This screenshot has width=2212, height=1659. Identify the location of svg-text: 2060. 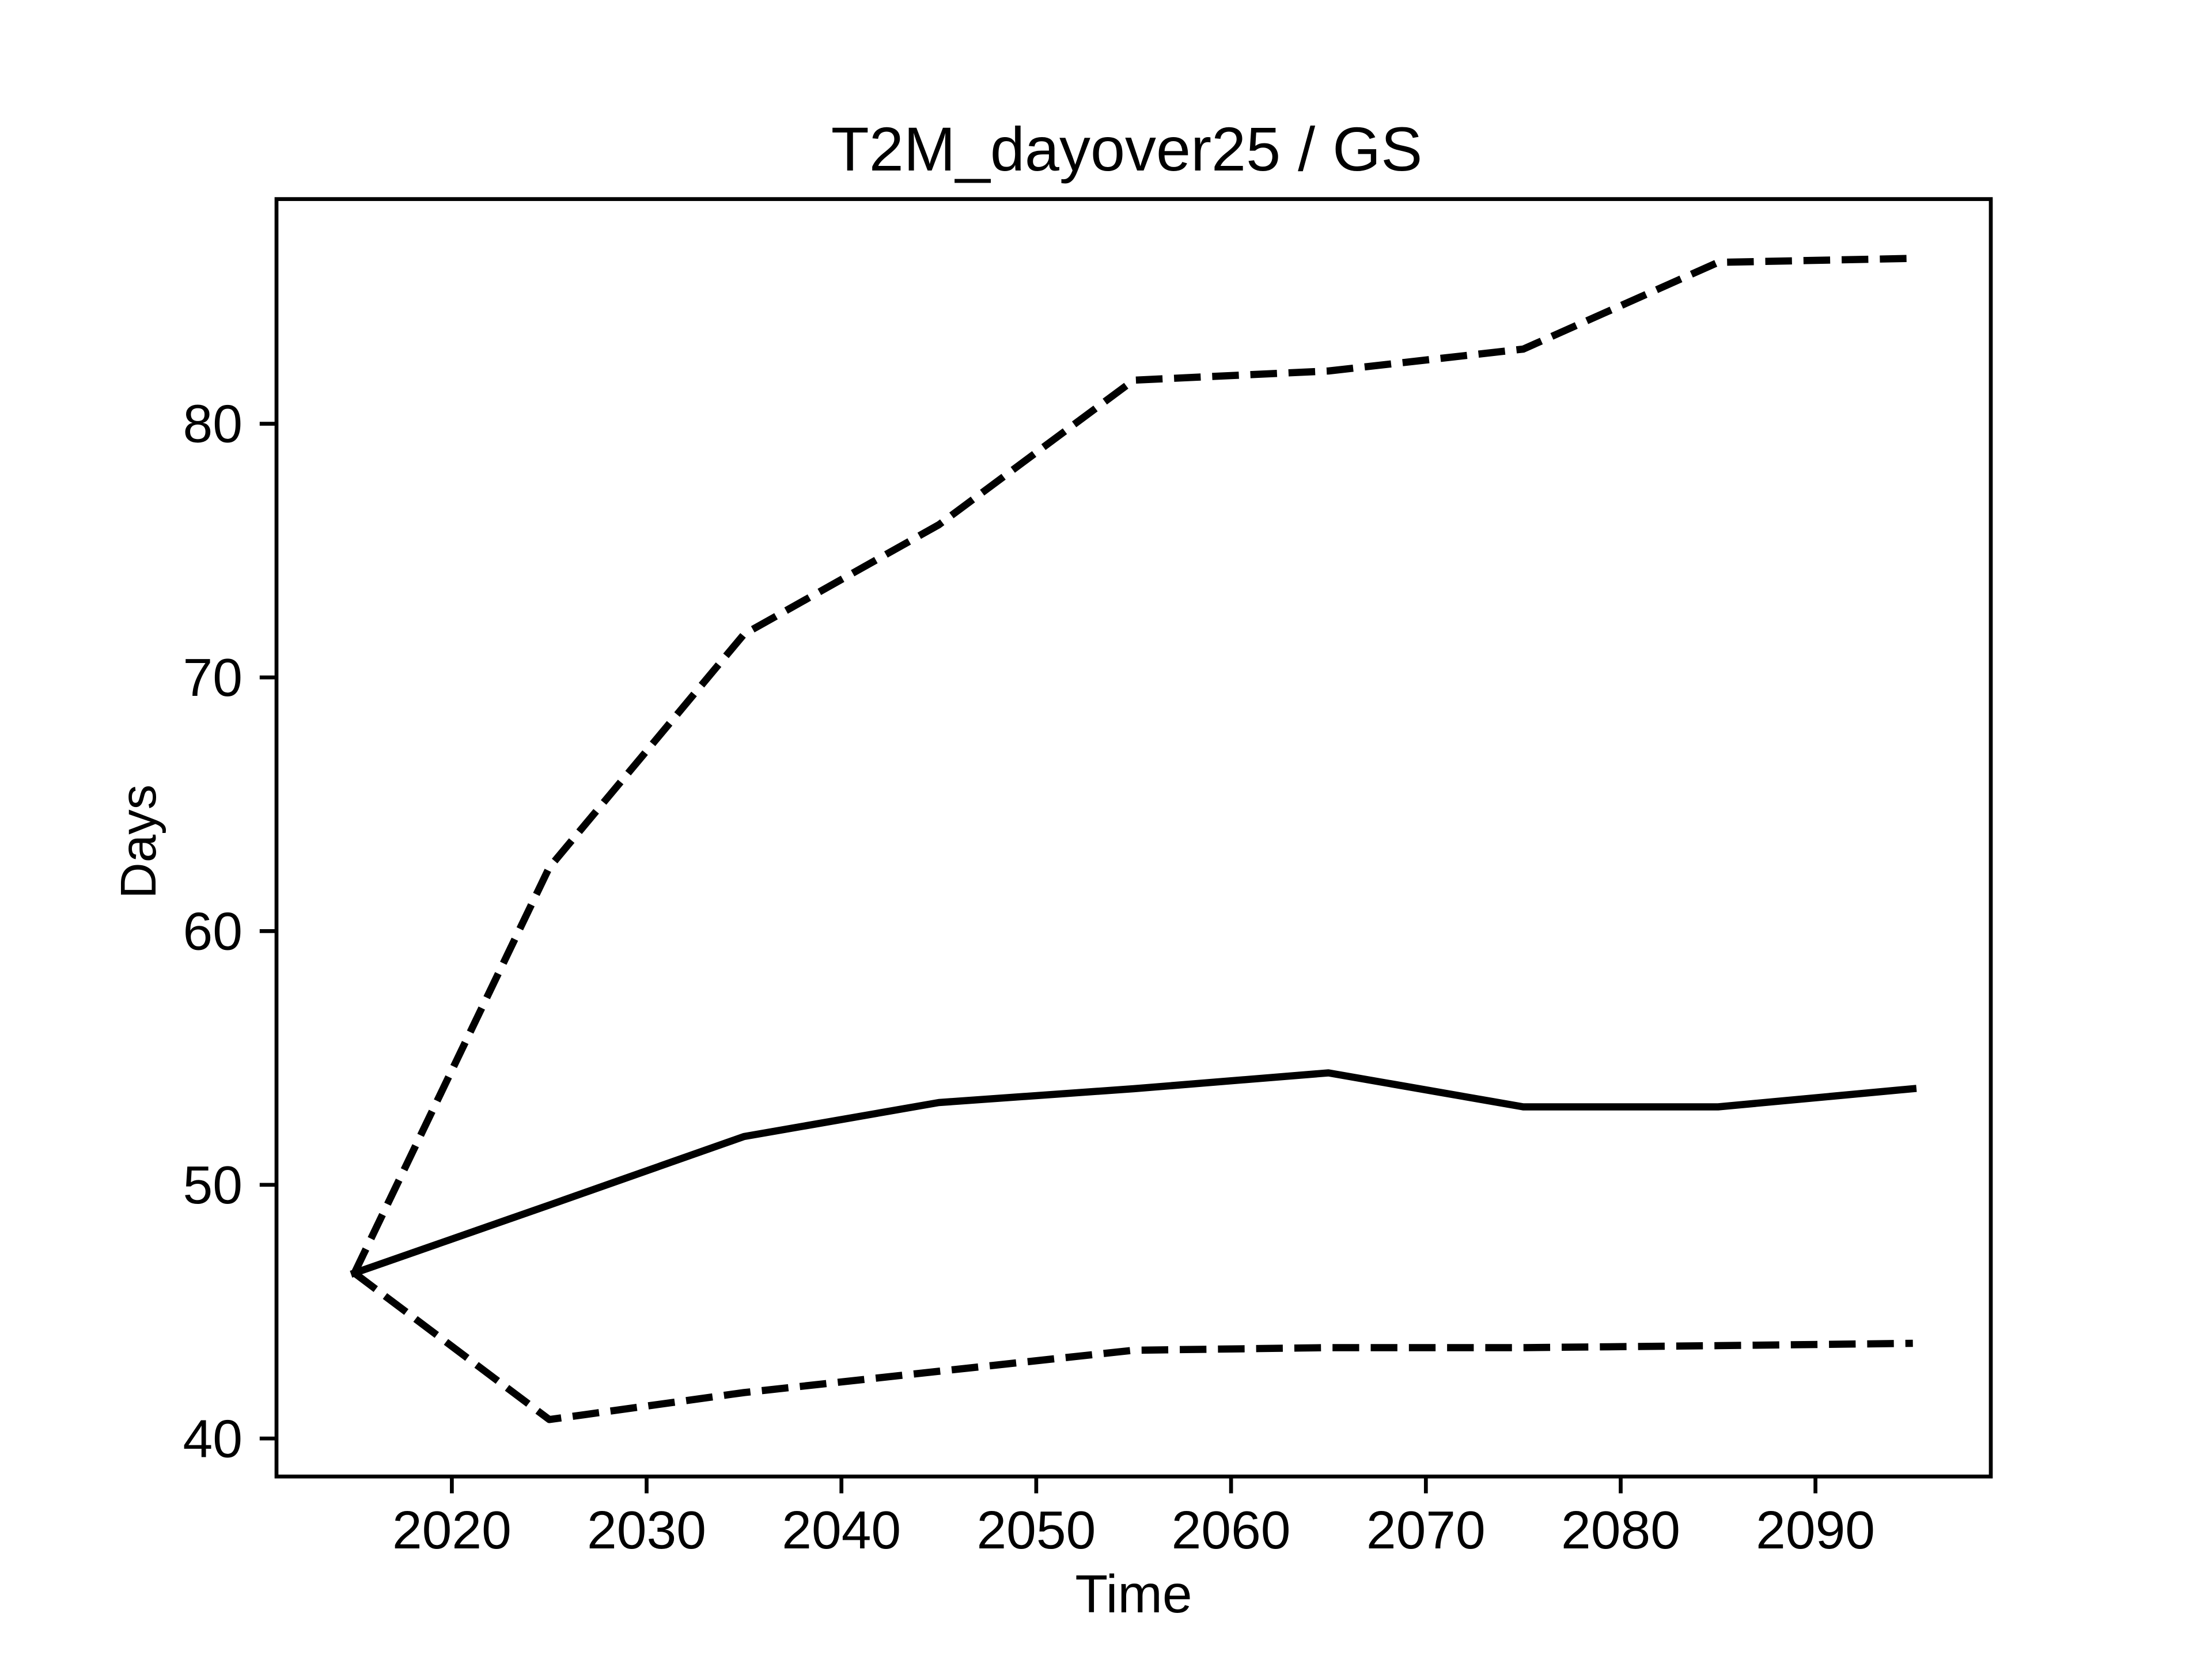
(1231, 1530).